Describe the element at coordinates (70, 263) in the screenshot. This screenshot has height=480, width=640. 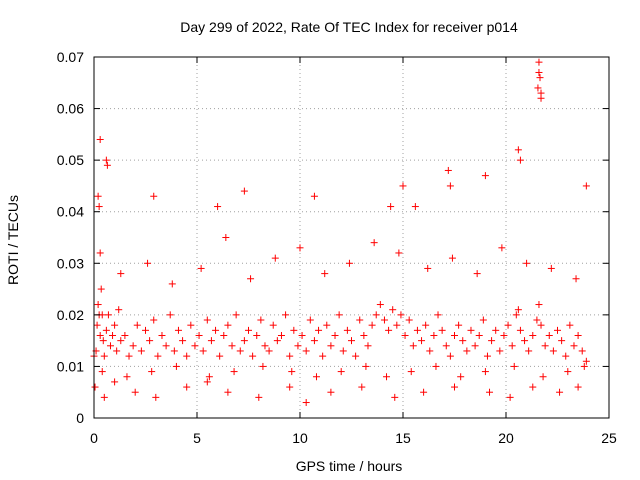
I see `y-tick-label: 0.03` at that location.